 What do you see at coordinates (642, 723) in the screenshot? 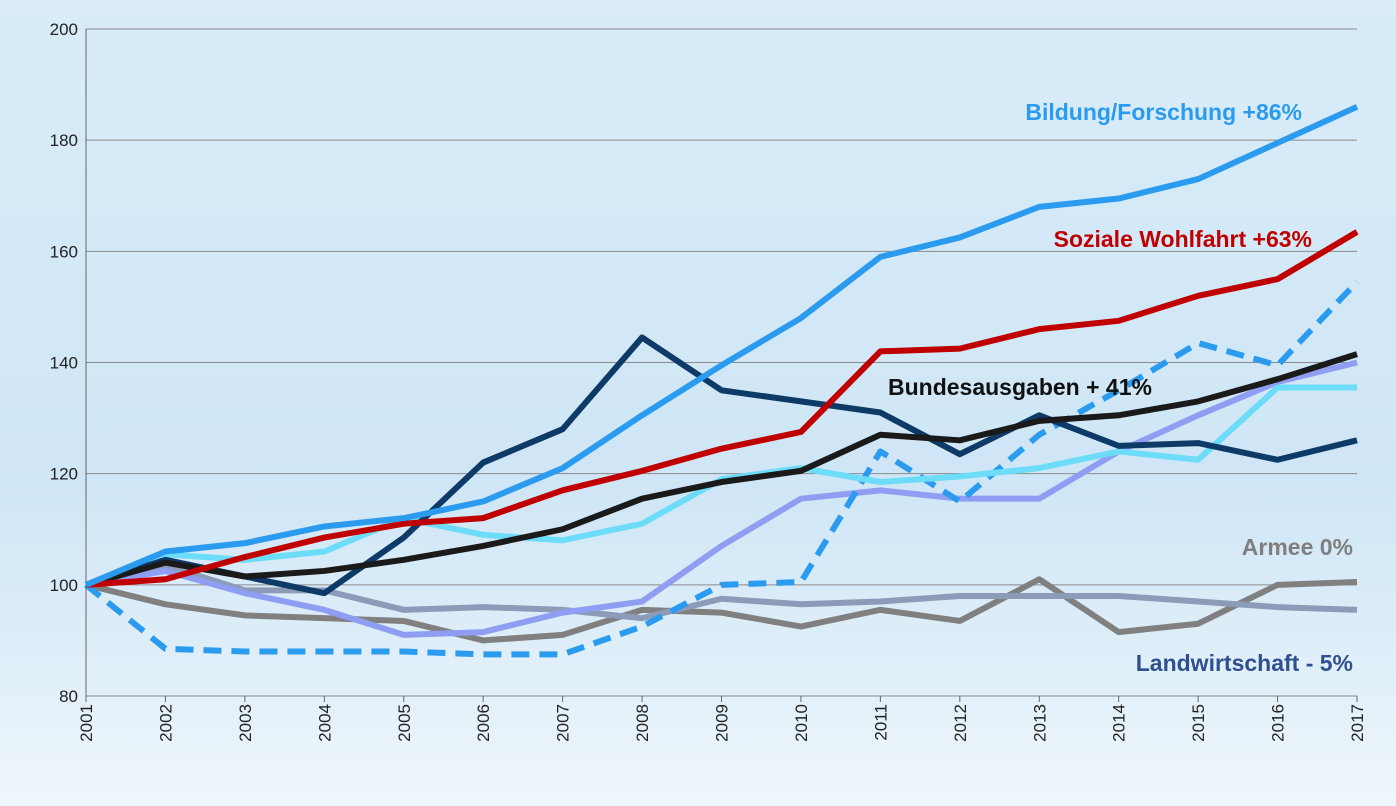
I see `x-tick-label: 2008` at bounding box center [642, 723].